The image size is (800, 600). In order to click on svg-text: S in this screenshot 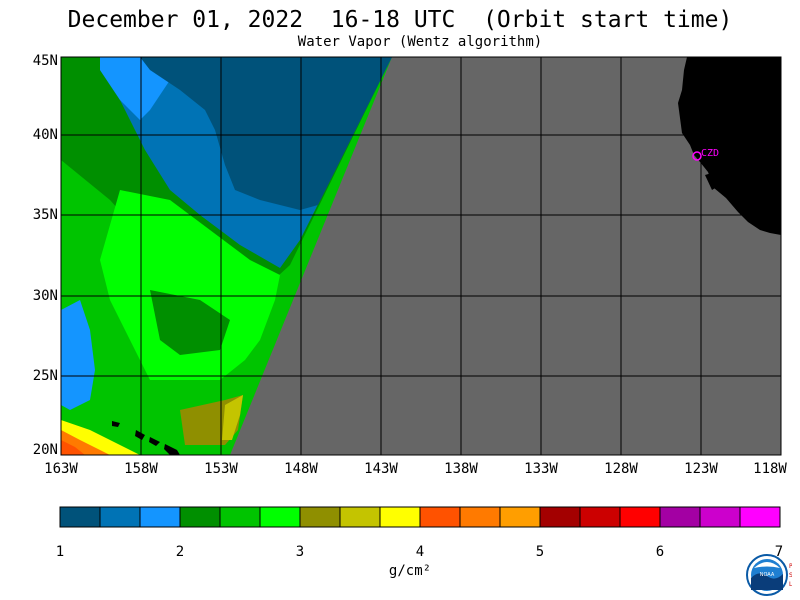, I will do `click(790, 575)`.